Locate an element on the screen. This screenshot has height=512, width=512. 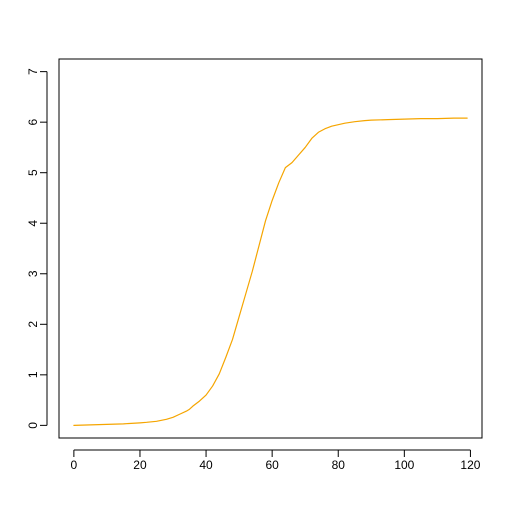
y-tick-label: 6 is located at coordinates (33, 122).